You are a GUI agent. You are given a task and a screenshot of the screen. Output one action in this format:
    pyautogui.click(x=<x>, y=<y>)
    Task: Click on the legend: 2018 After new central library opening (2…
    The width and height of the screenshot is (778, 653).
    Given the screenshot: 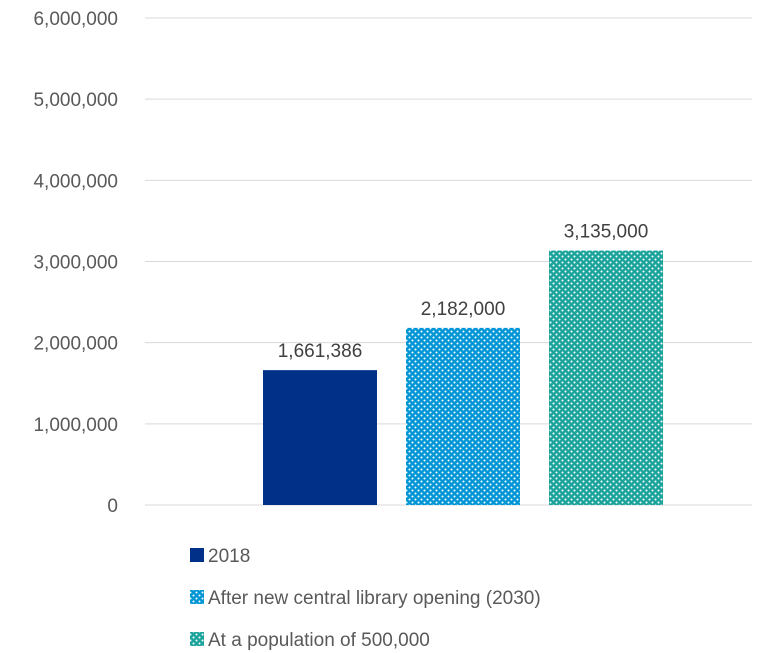 What is the action you would take?
    pyautogui.click(x=365, y=598)
    